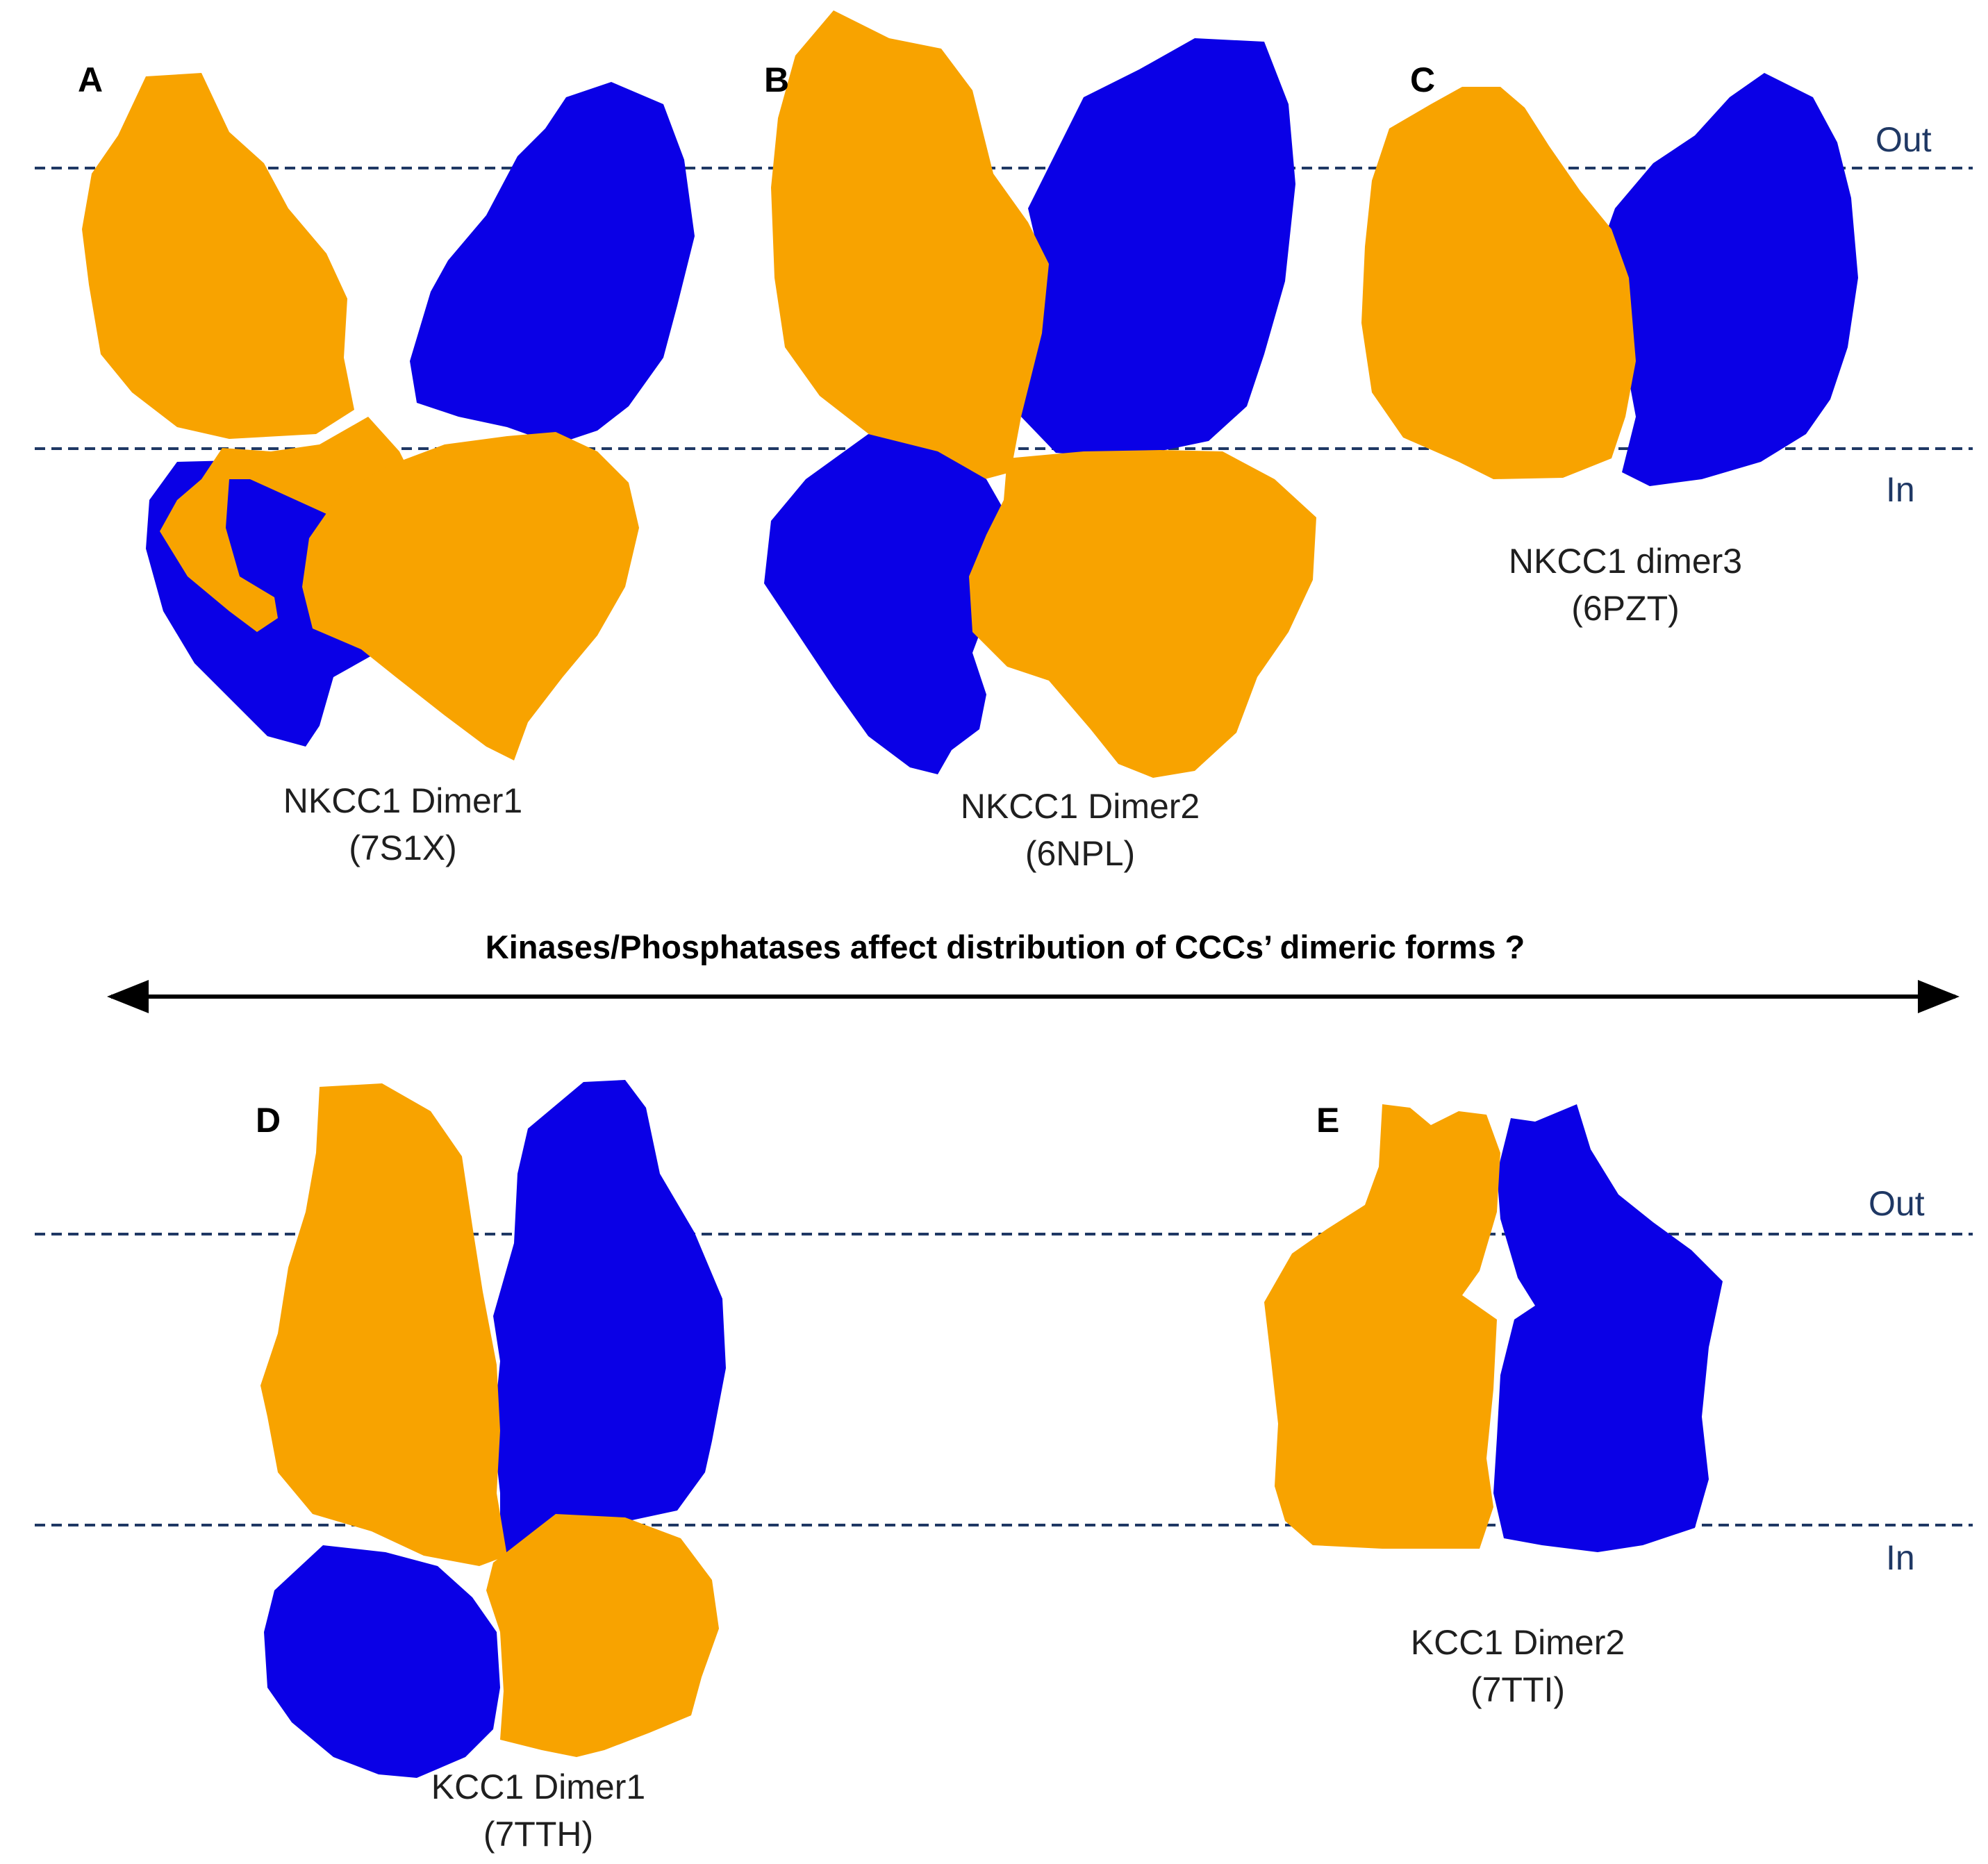 This screenshot has height=1864, width=1988. What do you see at coordinates (1900, 1557) in the screenshot?
I see `label-in-bottom: In` at bounding box center [1900, 1557].